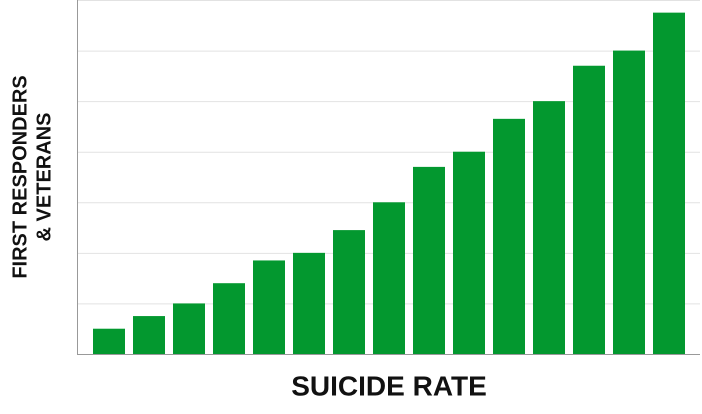 Image resolution: width=702 pixels, height=414 pixels. What do you see at coordinates (44, 177) in the screenshot?
I see `y-axis-label: & VETERANS` at bounding box center [44, 177].